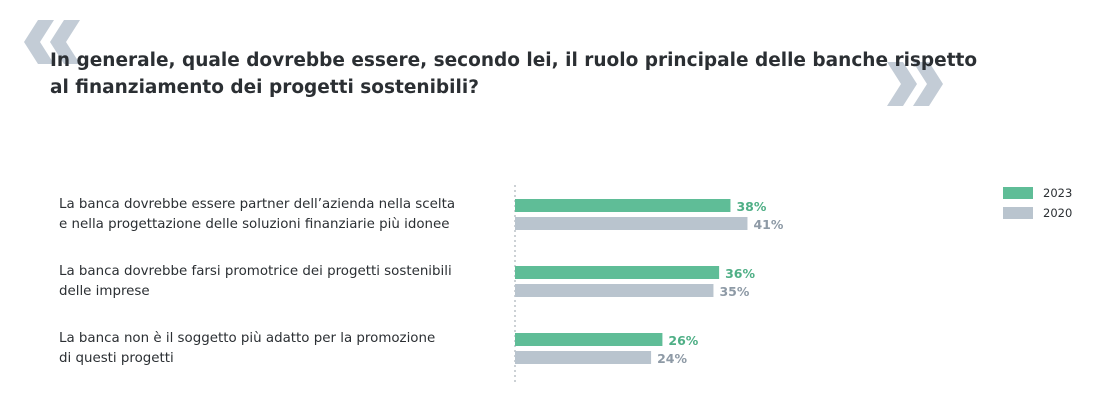 The width and height of the screenshot is (1093, 400). What do you see at coordinates (683, 340) in the screenshot?
I see `data-label-2023: 26%` at bounding box center [683, 340].